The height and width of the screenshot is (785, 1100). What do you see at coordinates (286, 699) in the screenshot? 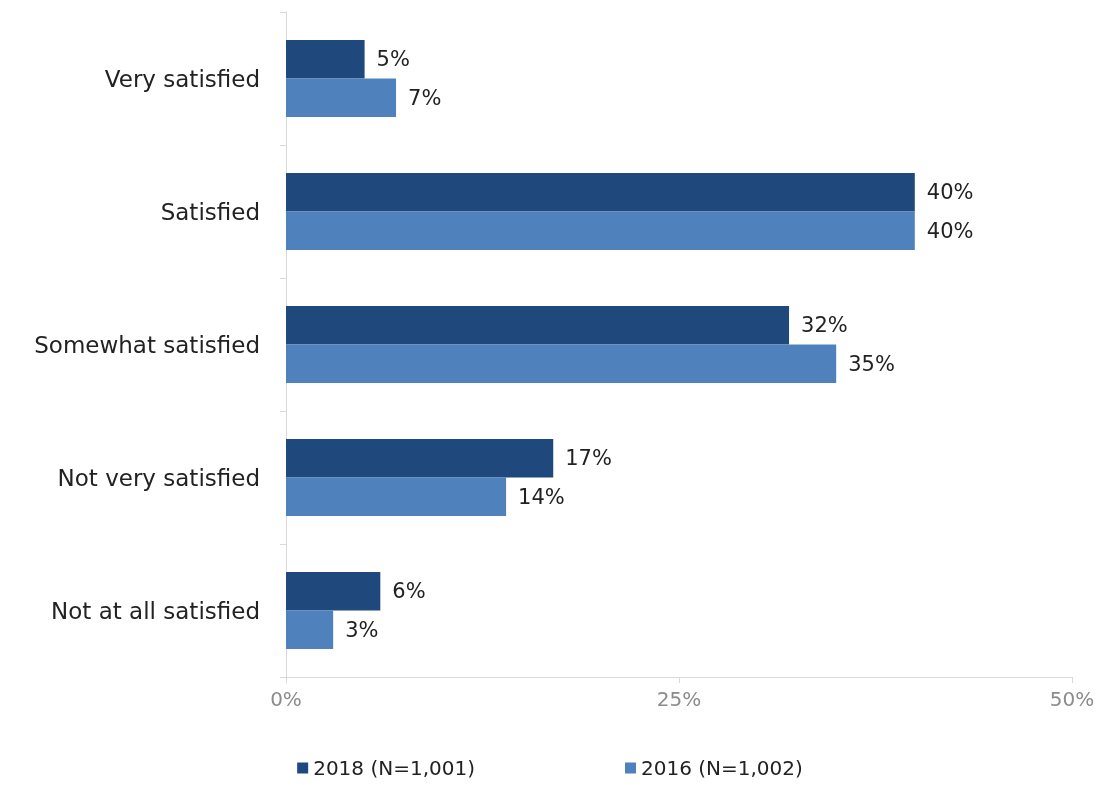
I see `x-tick-label: 0%` at bounding box center [286, 699].